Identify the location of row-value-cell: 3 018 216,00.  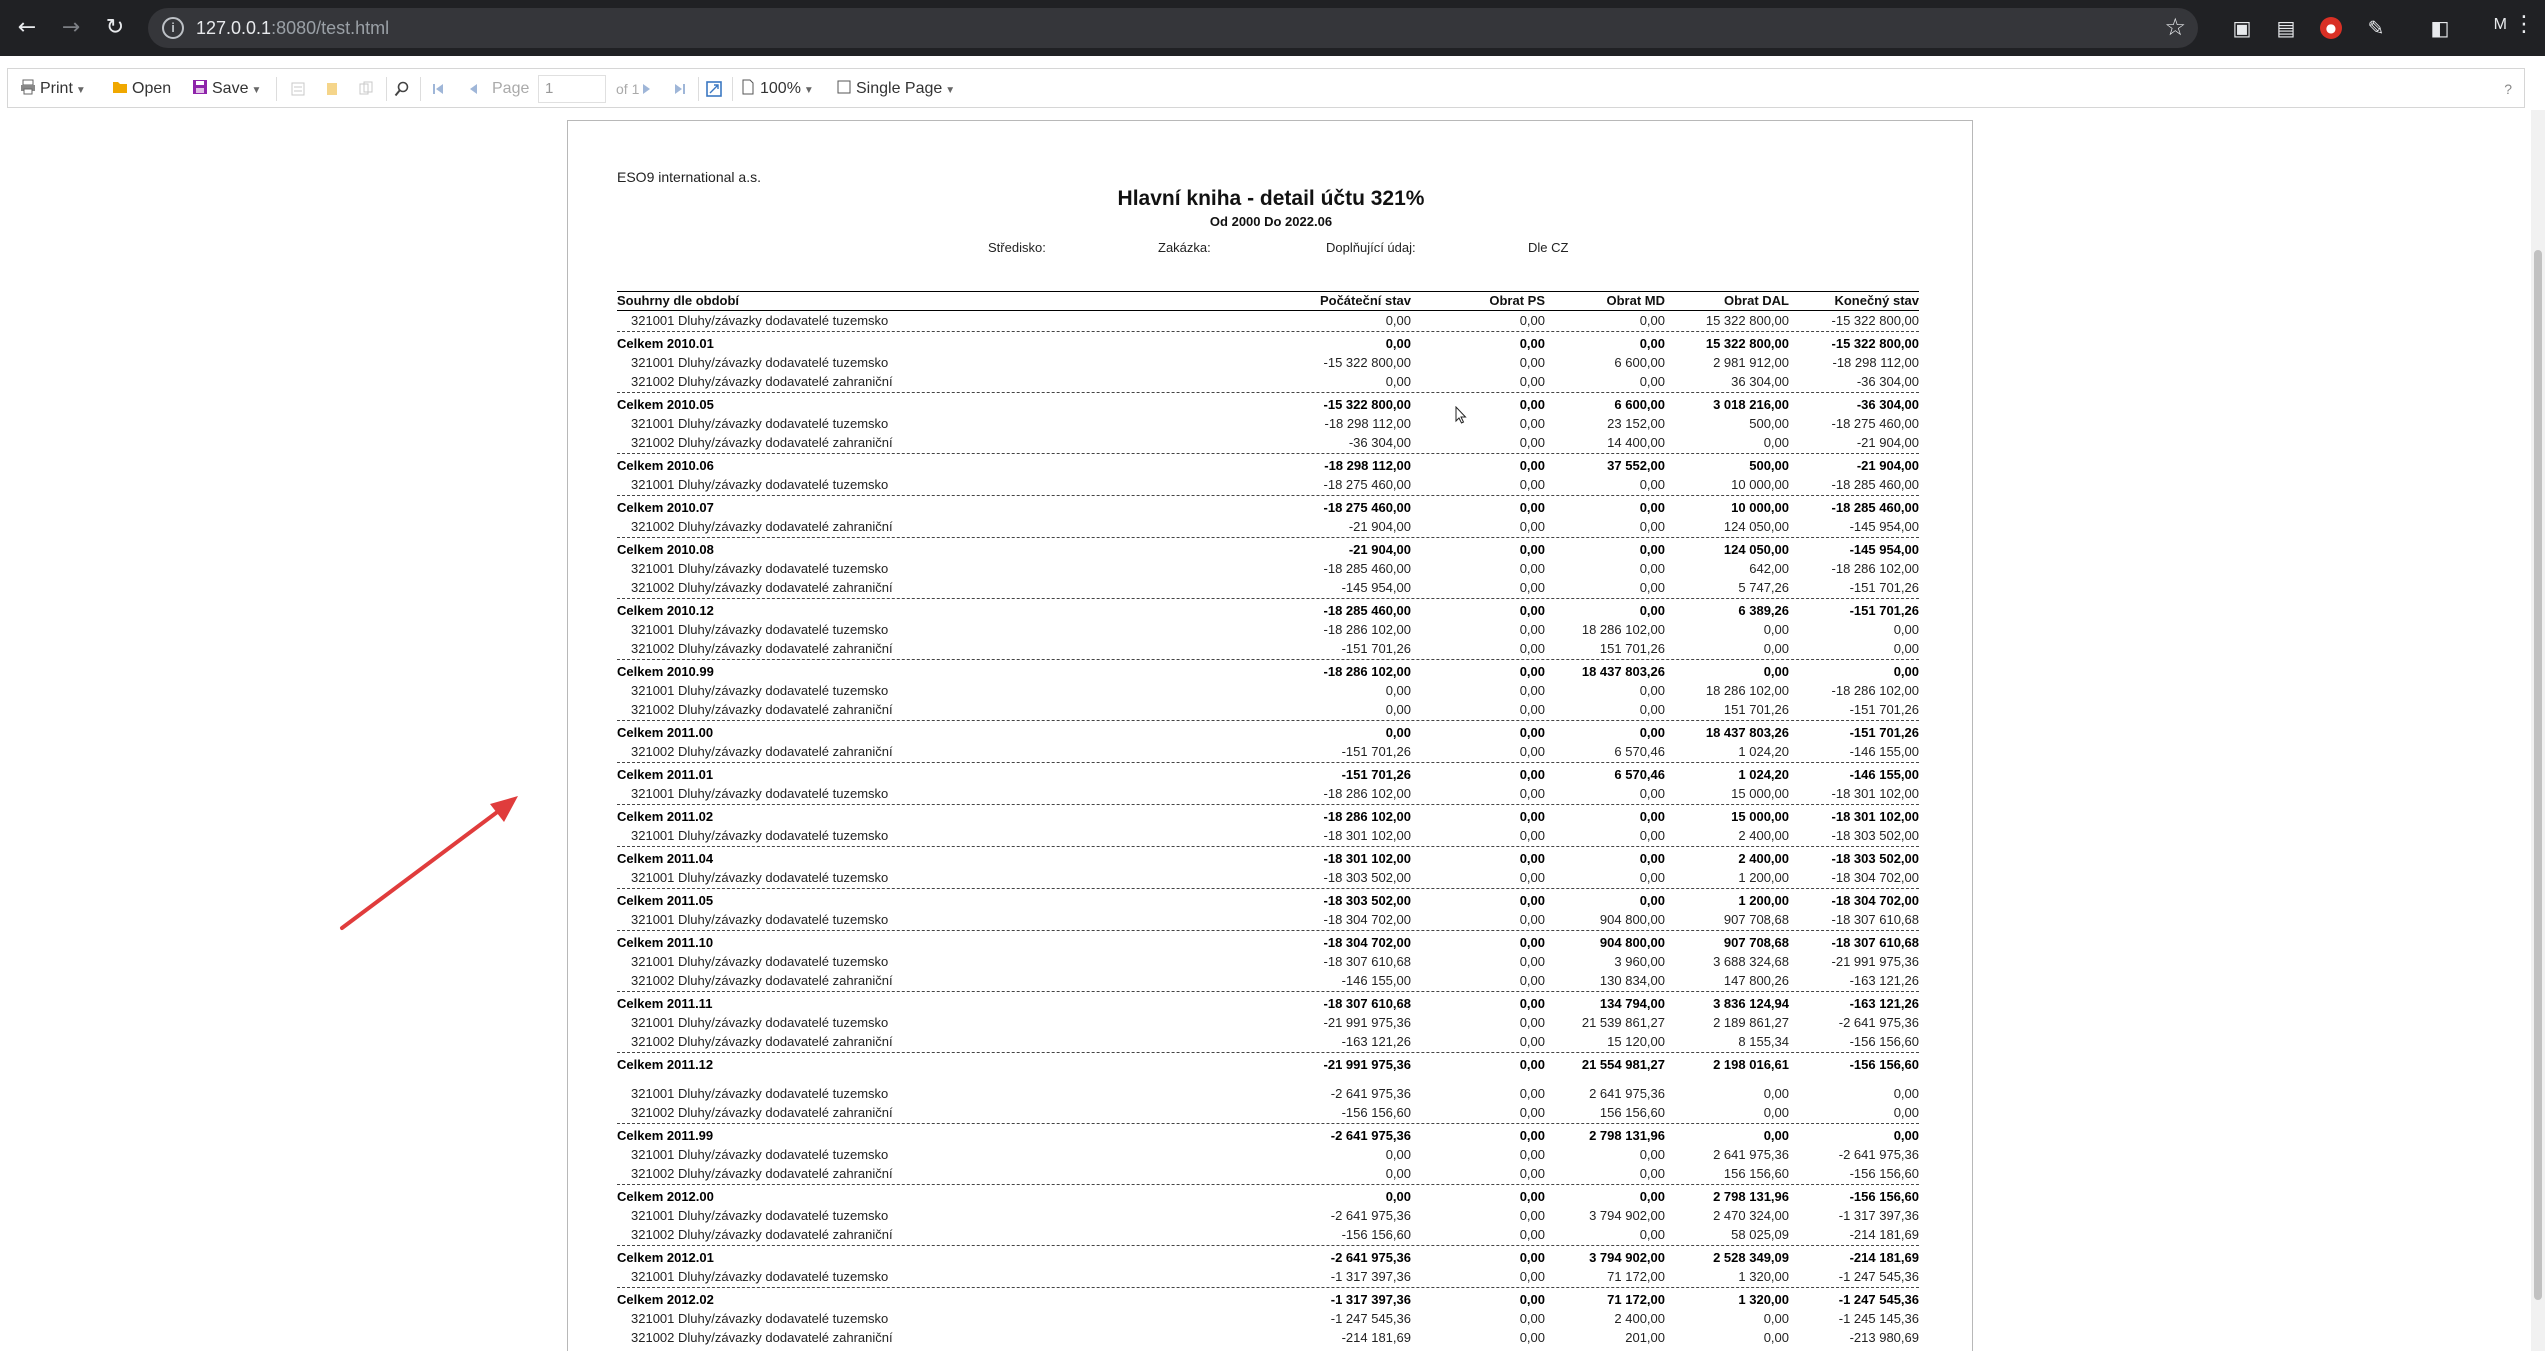
(1751, 404).